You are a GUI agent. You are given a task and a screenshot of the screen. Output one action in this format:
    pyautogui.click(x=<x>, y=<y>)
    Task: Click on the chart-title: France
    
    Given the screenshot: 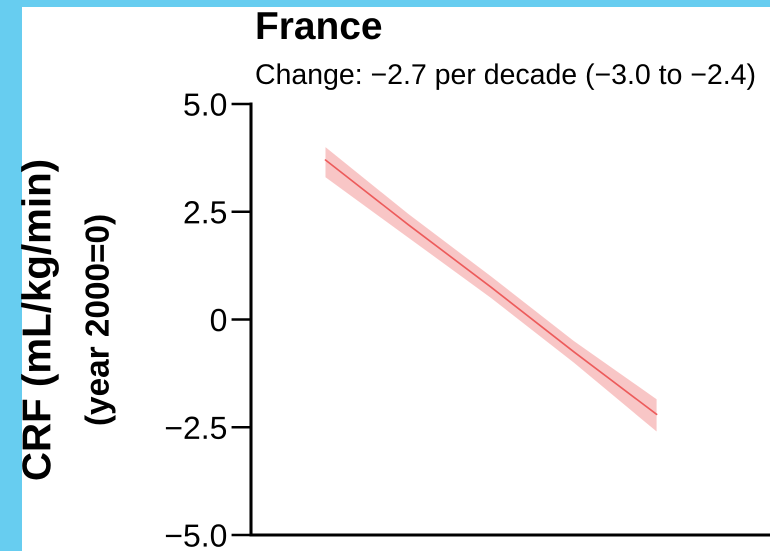 What is the action you would take?
    pyautogui.click(x=320, y=26)
    